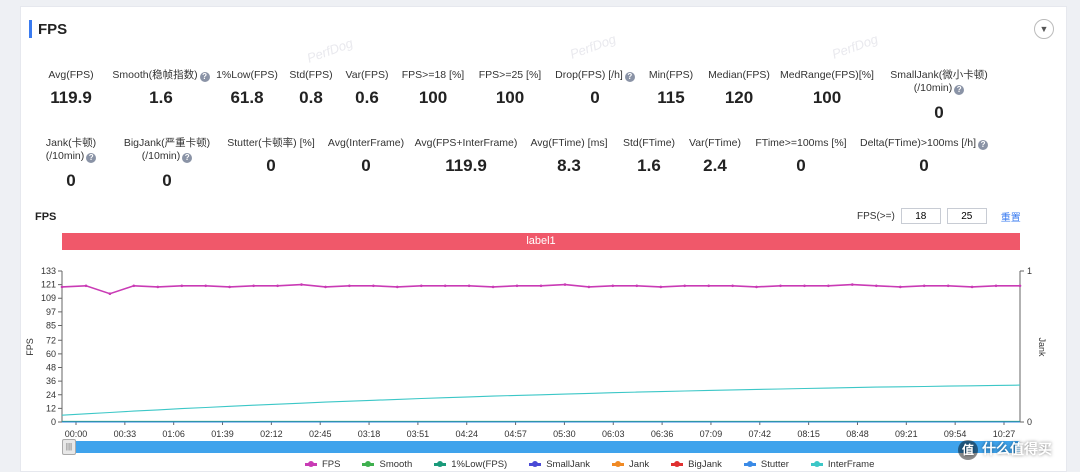 The height and width of the screenshot is (472, 1080). What do you see at coordinates (470, 464) in the screenshot?
I see `legend-item: 1%Low(FPS)` at bounding box center [470, 464].